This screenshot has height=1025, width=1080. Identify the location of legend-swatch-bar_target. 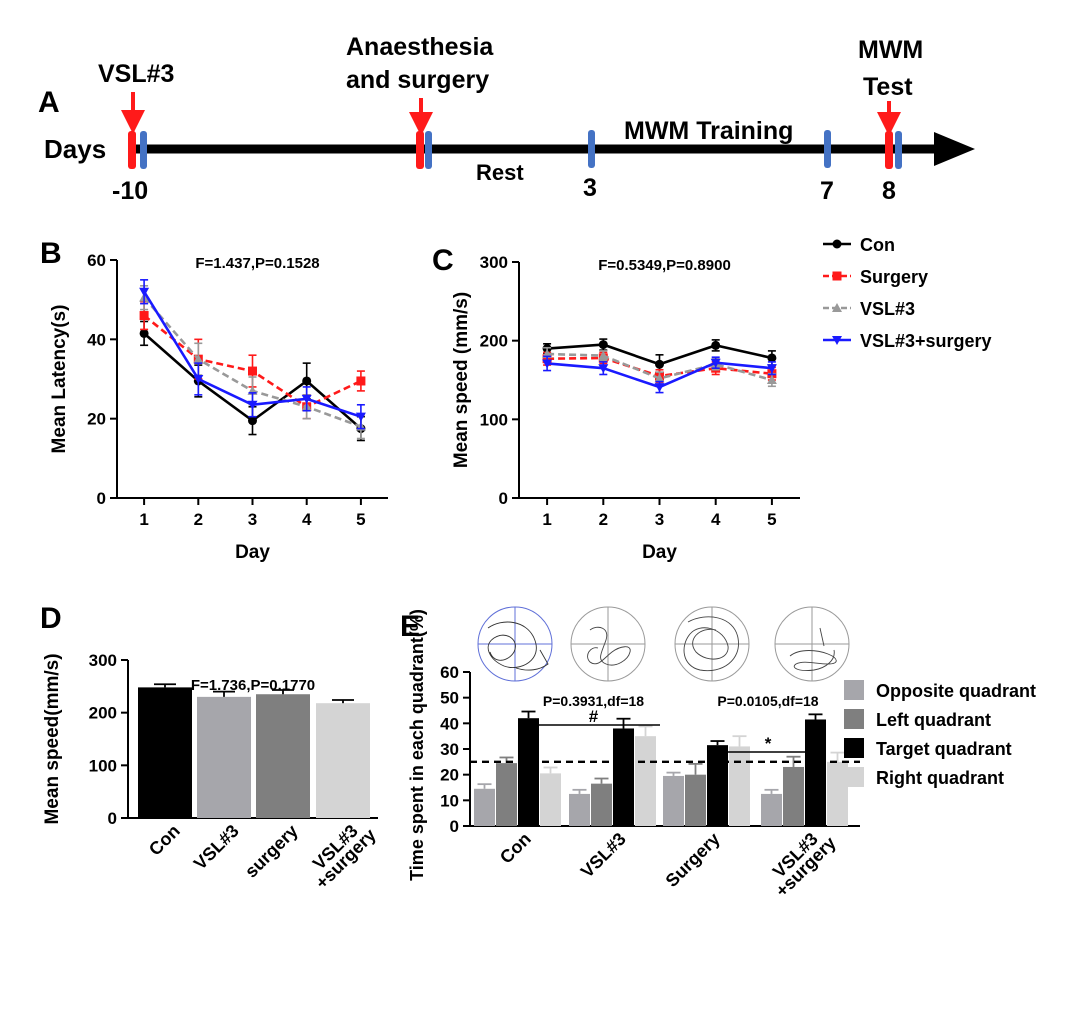
(854, 748).